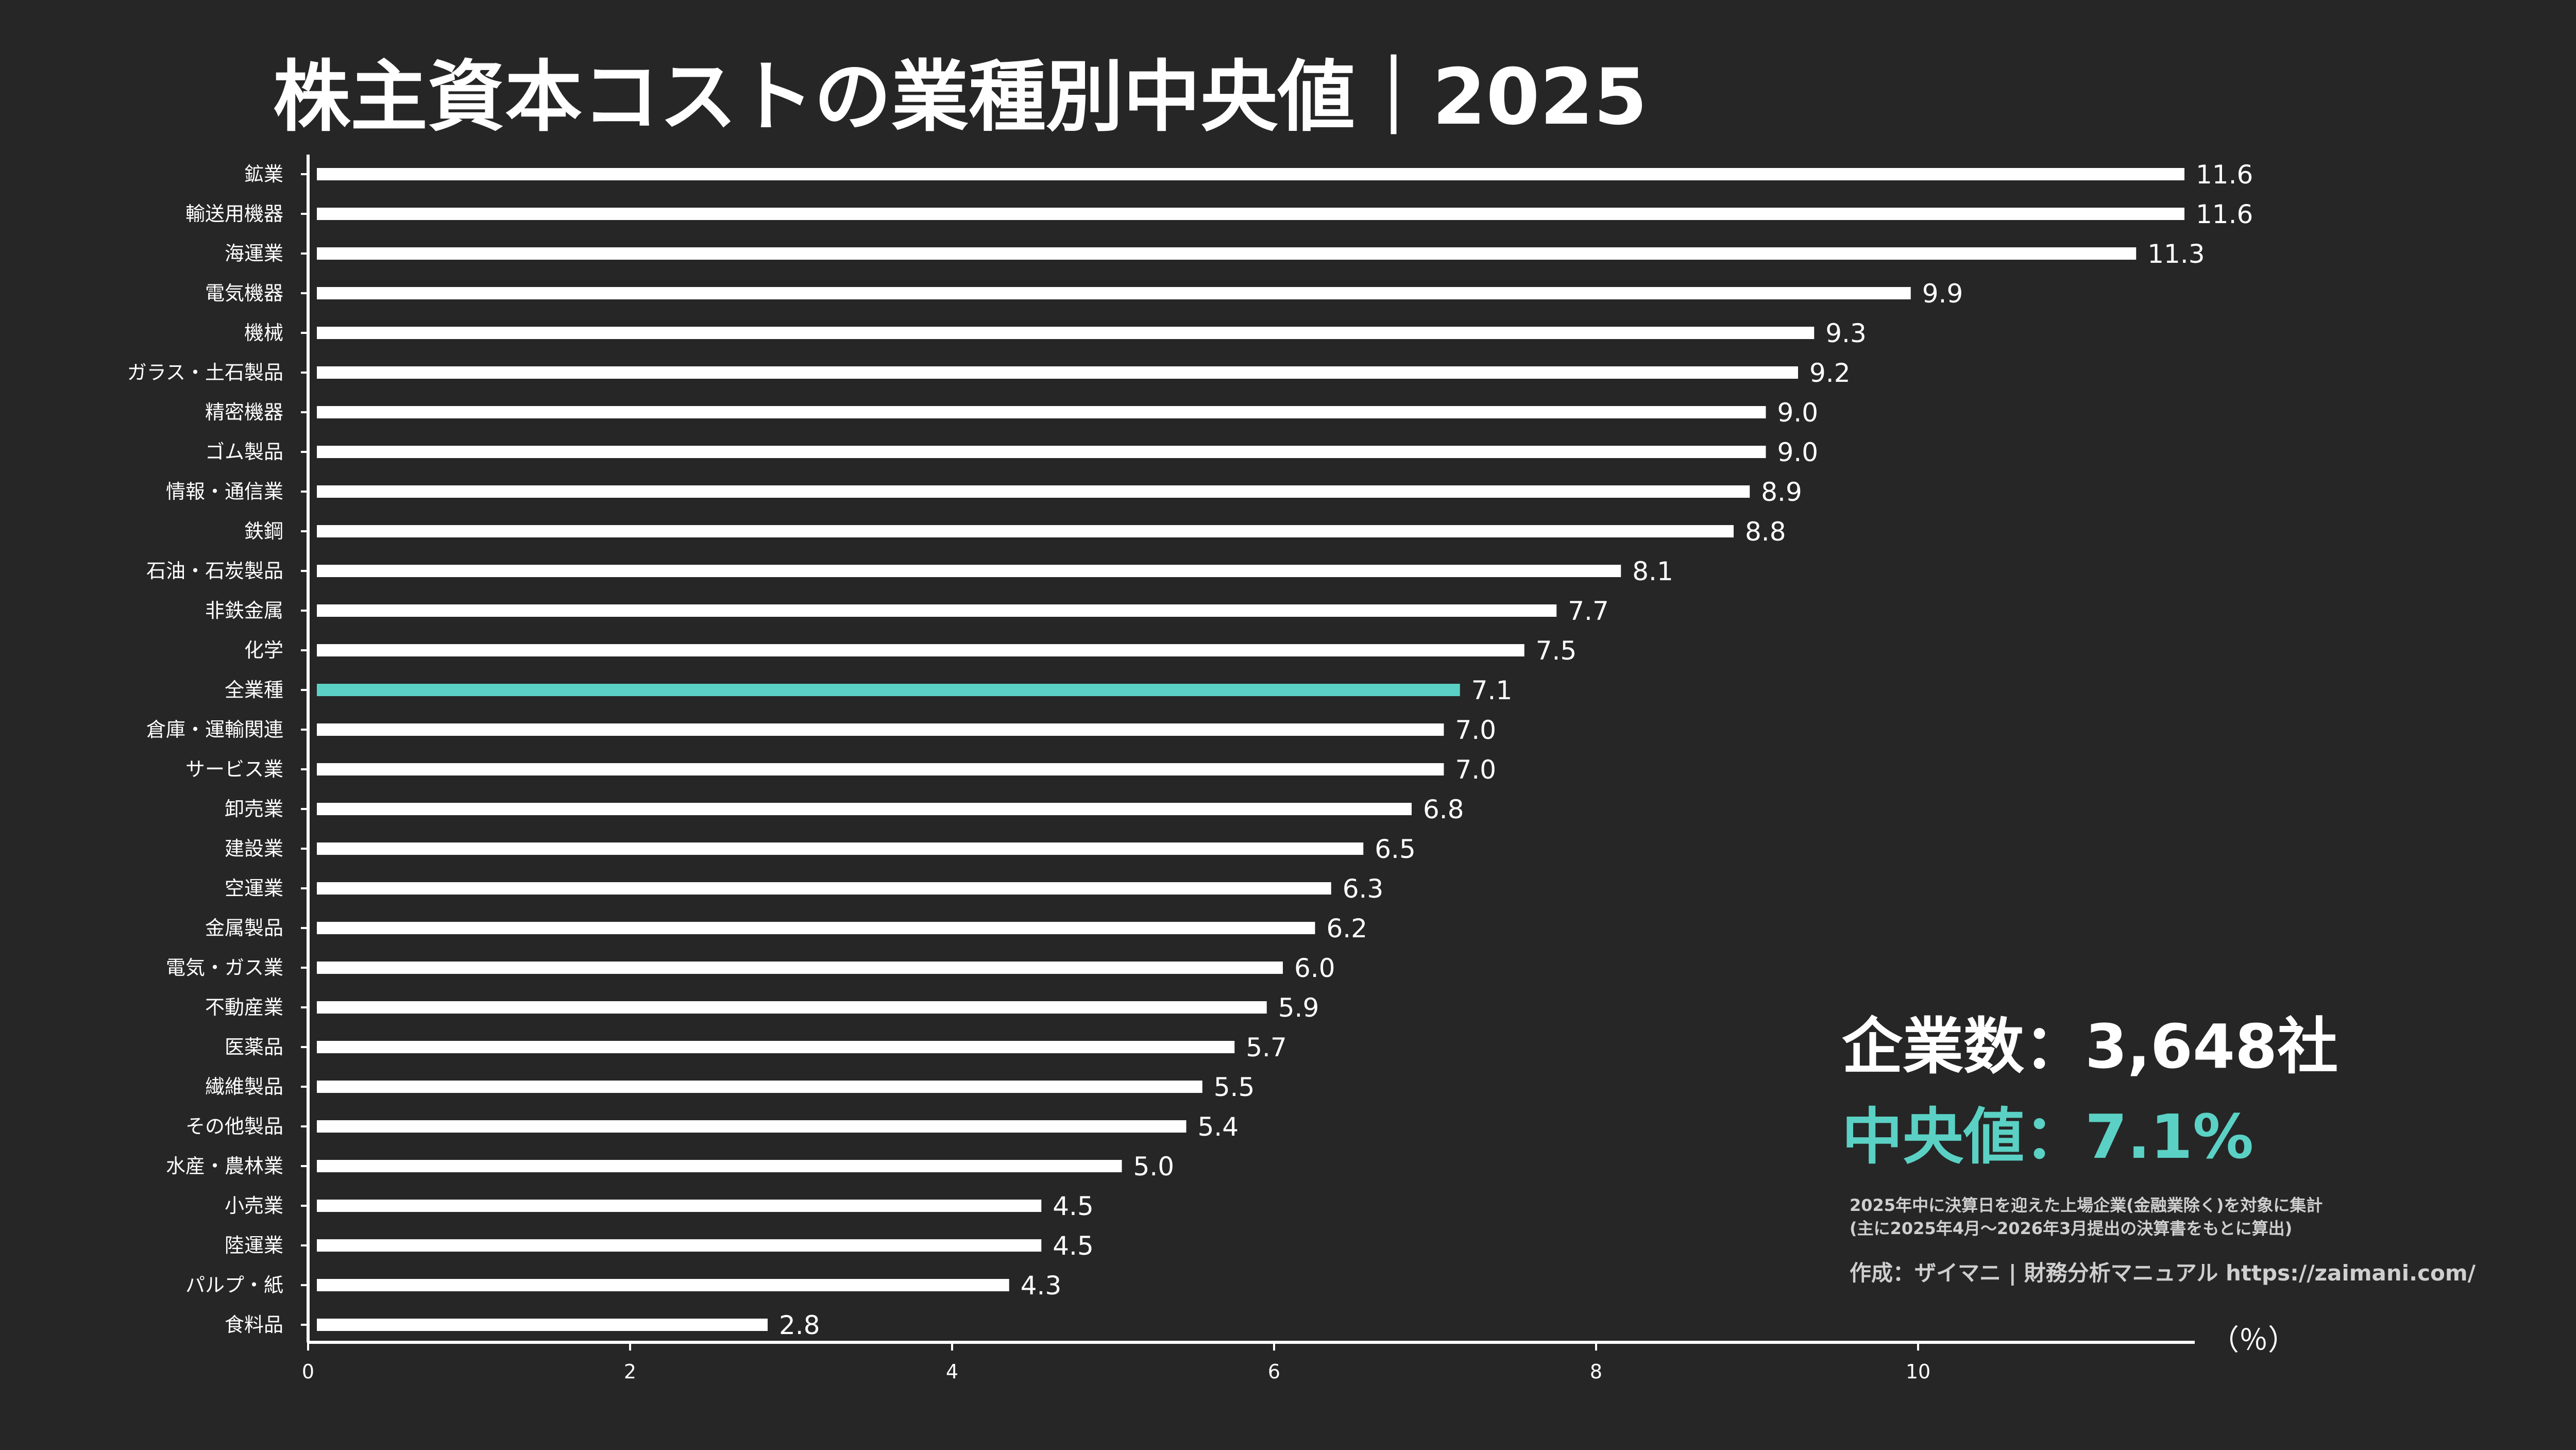  What do you see at coordinates (254, 1324) in the screenshot?
I see `category-label: 食料品` at bounding box center [254, 1324].